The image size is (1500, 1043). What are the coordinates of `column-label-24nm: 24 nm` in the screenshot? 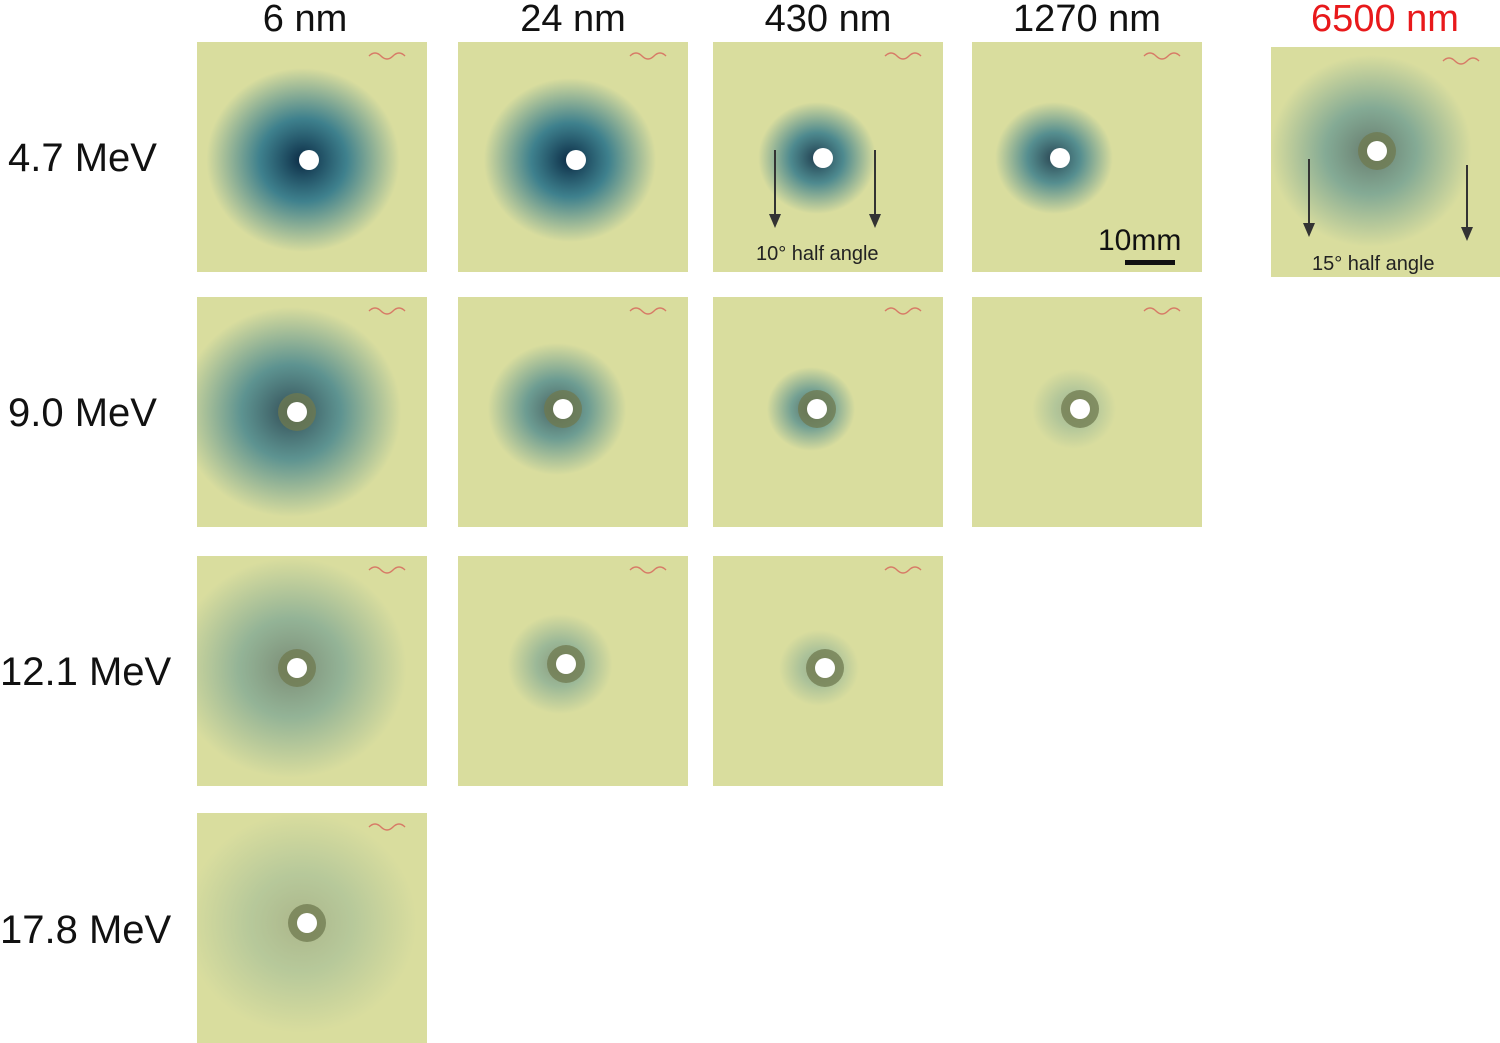 It's located at (573, 20).